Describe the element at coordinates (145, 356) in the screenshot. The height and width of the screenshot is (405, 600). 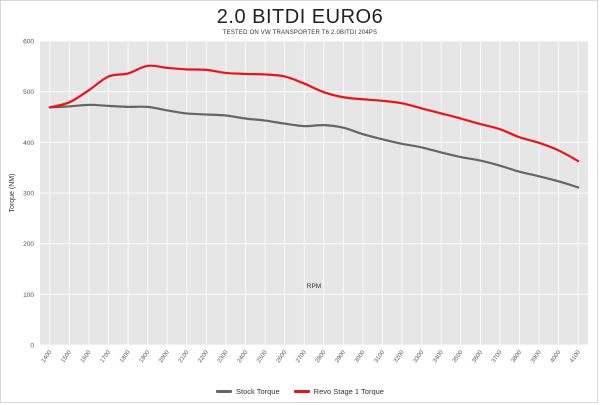
I see `x-tick-label: 1900` at that location.